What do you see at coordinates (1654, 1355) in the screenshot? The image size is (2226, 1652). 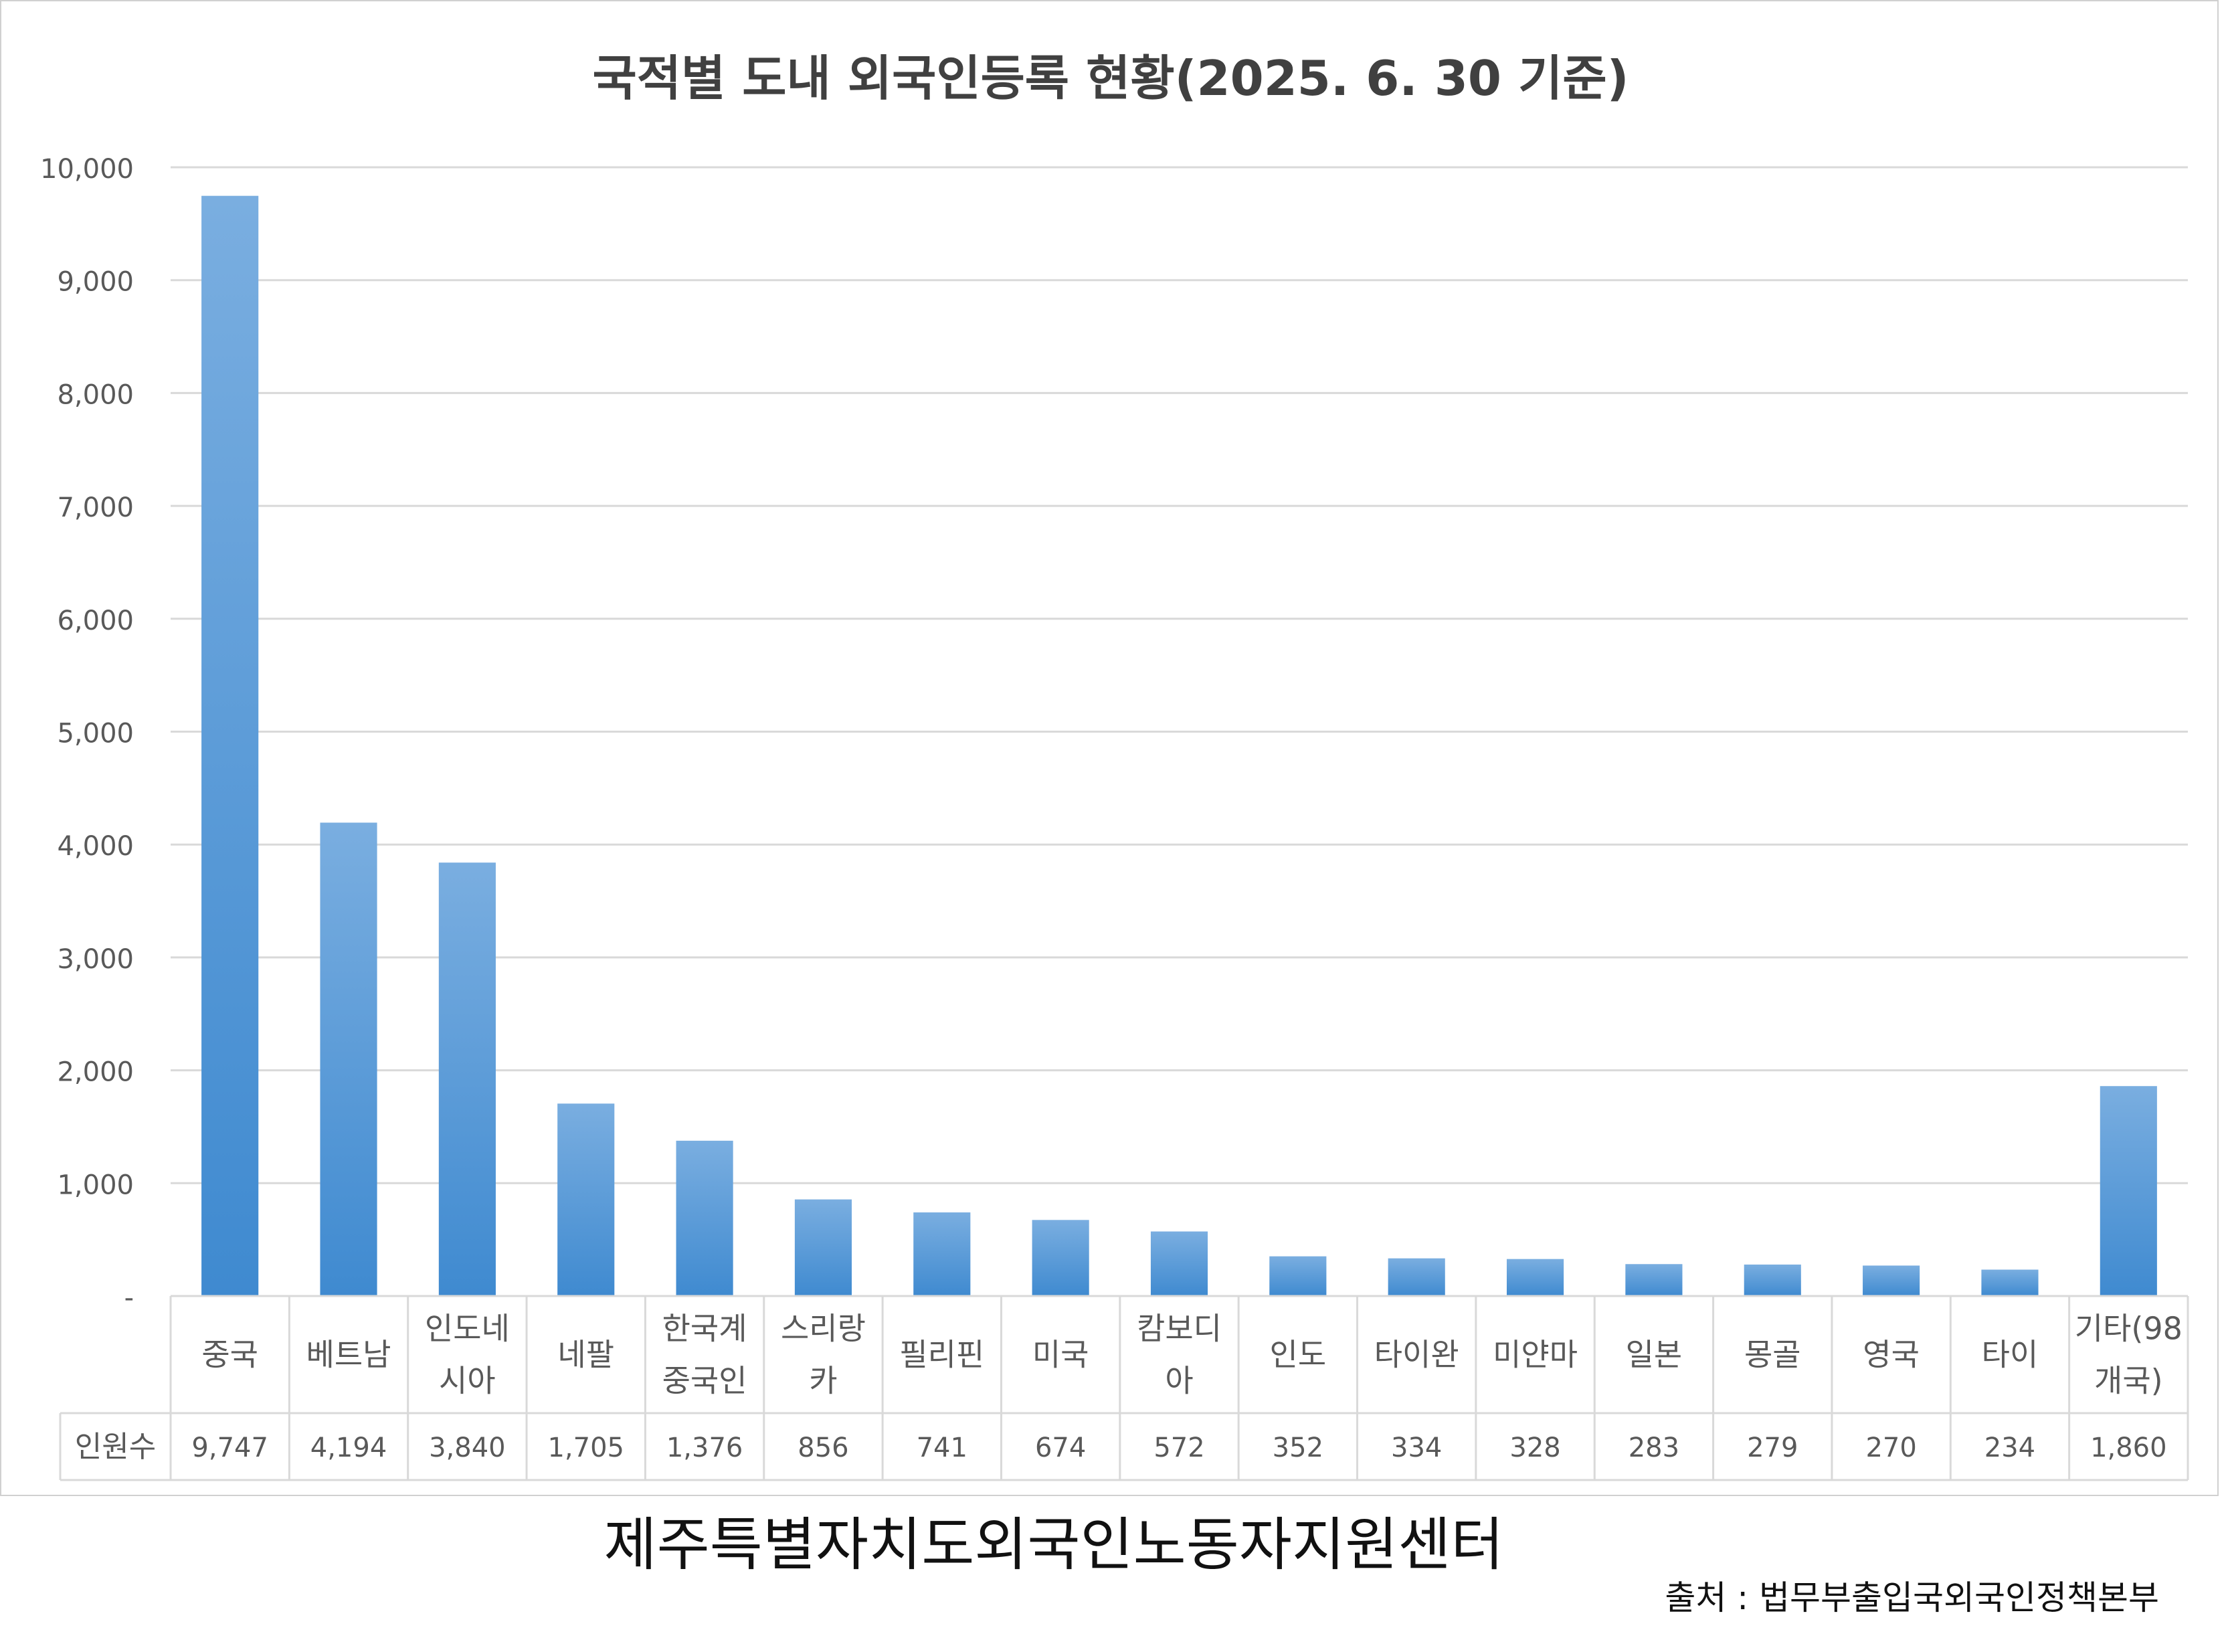 I see `category-label: 일본` at bounding box center [1654, 1355].